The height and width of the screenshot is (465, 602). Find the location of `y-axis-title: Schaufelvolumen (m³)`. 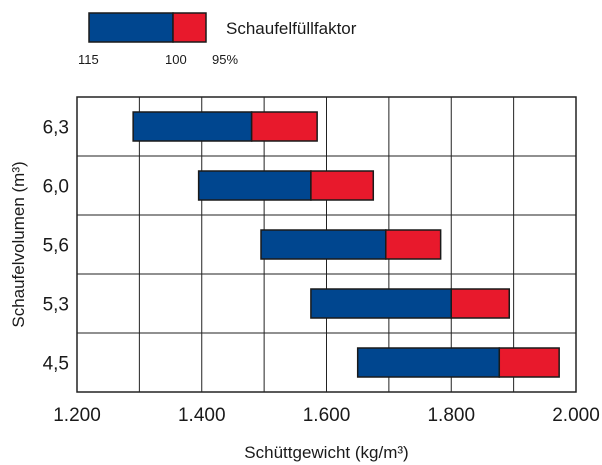

y-axis-title: Schaufelvolumen (m³) is located at coordinates (18, 244).